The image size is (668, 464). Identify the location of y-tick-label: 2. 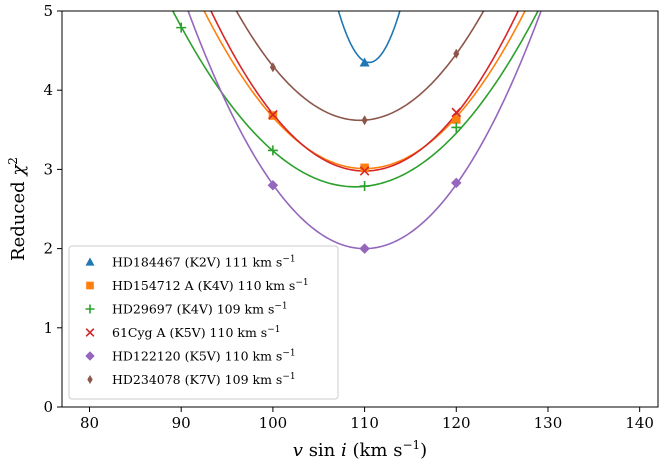
(48, 249).